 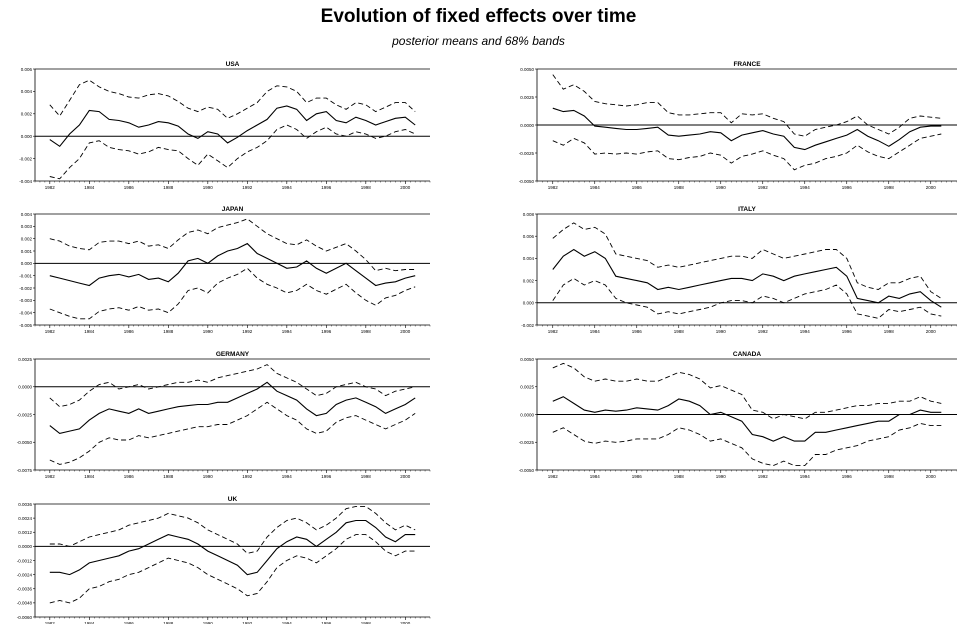 What do you see at coordinates (679, 331) in the screenshot?
I see `x-tick-label-italy: 1988` at bounding box center [679, 331].